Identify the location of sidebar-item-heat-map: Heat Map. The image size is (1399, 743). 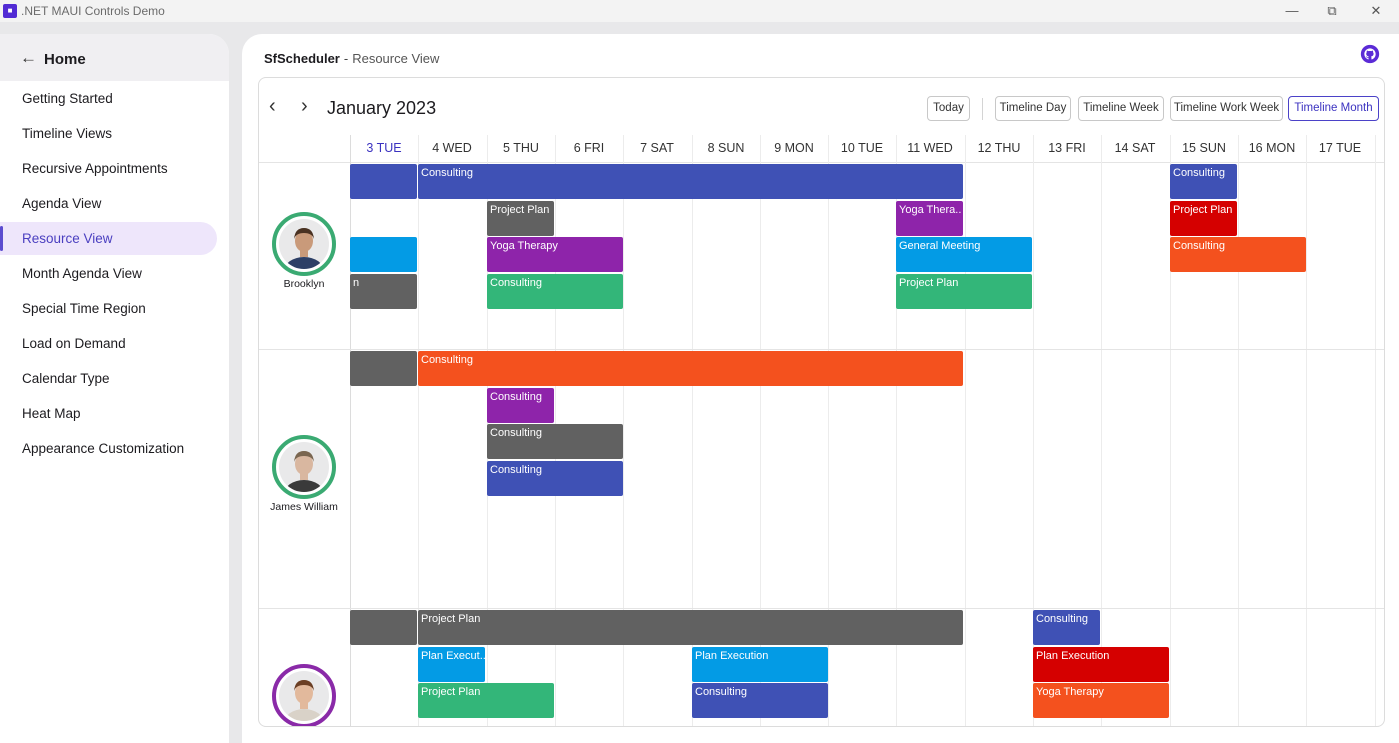
(51, 413).